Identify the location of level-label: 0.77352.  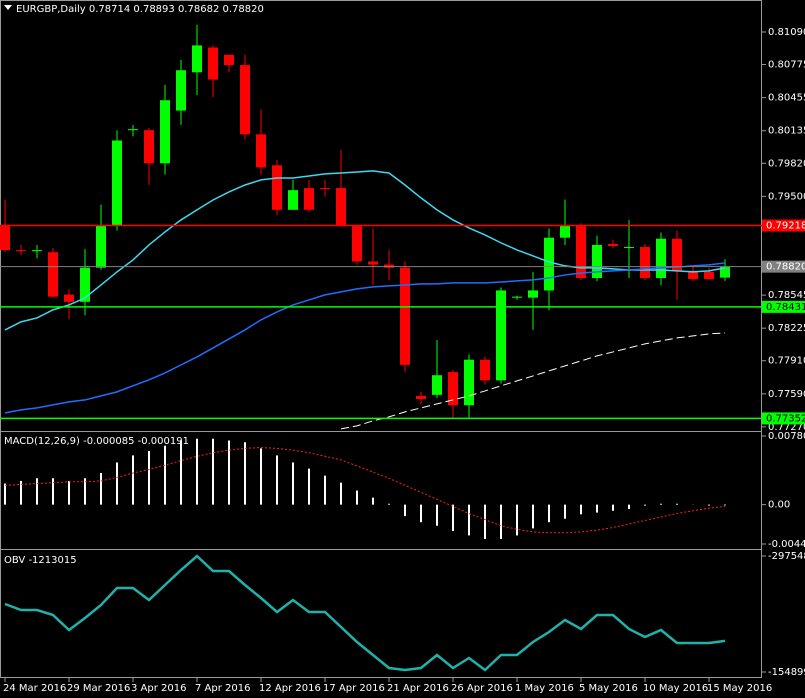
(785, 418).